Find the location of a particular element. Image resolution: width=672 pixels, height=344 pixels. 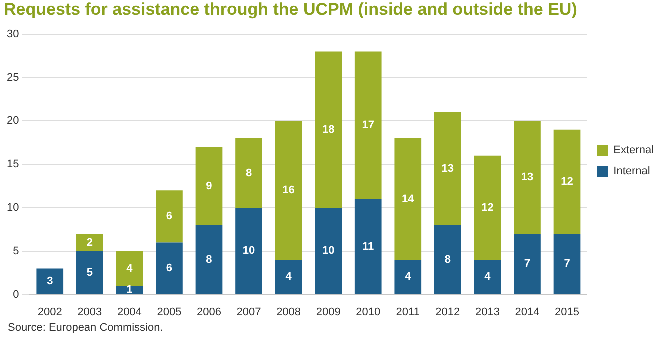

source-note: Source: European Commission. is located at coordinates (85, 328).